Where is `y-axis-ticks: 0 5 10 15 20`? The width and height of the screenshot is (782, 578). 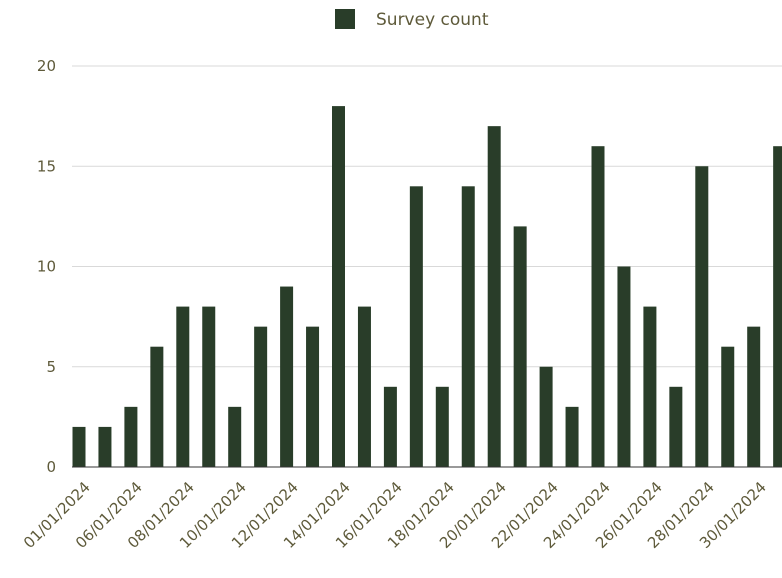
y-axis-ticks: 0 5 10 15 20 is located at coordinates (46, 266).